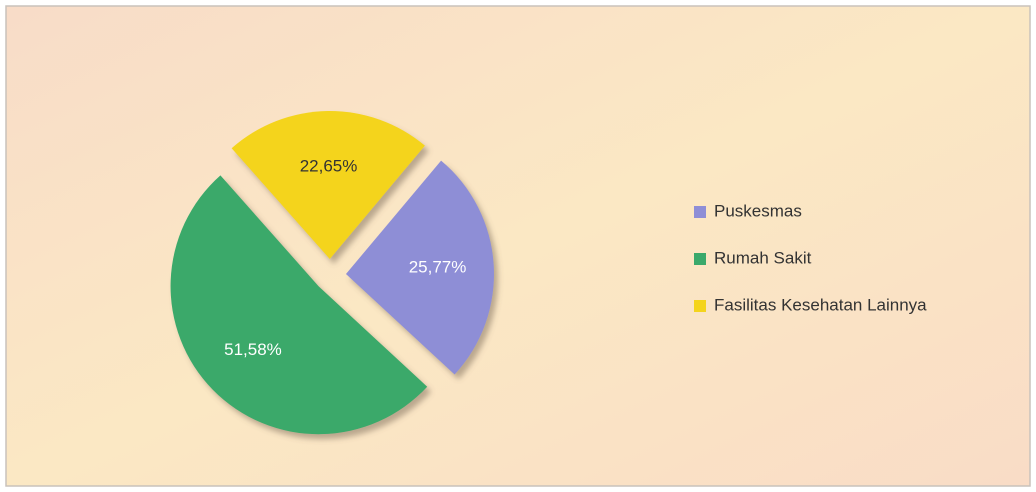  What do you see at coordinates (253, 349) in the screenshot?
I see `data-label: 51,58%` at bounding box center [253, 349].